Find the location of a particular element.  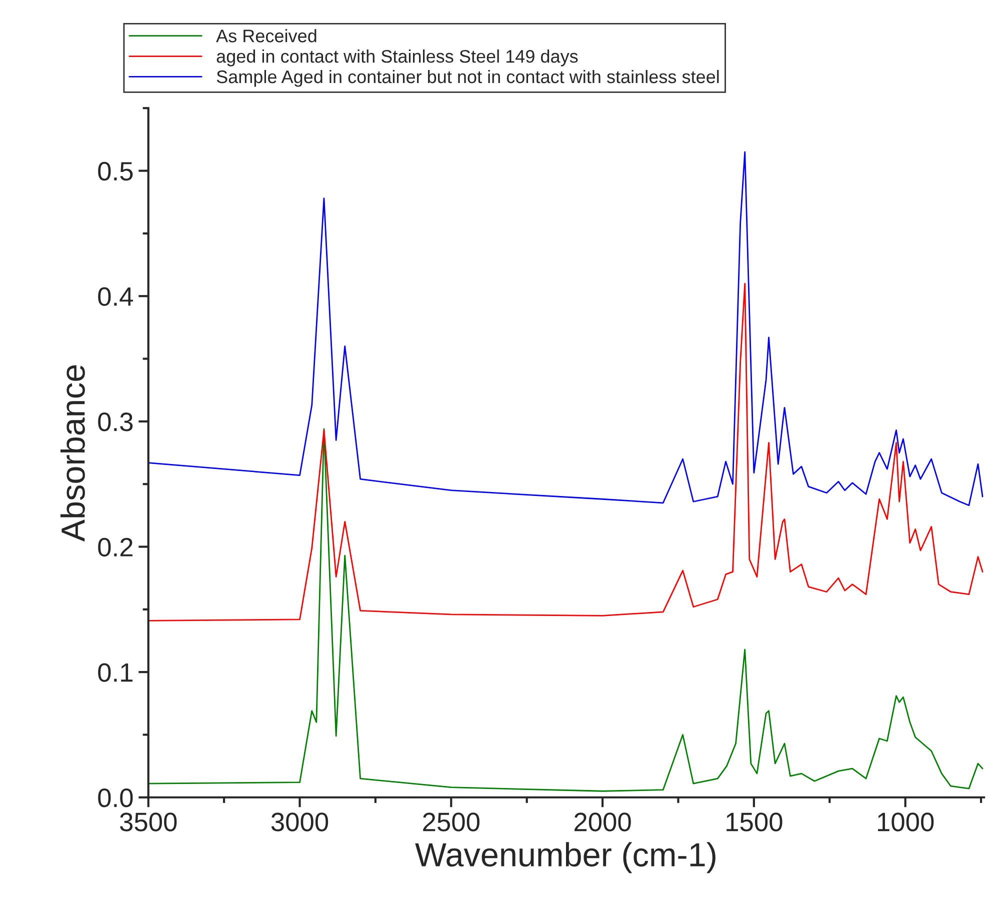

legend-label: Sample Aged in container but not in contact with stainless steel is located at coordinates (467, 78).